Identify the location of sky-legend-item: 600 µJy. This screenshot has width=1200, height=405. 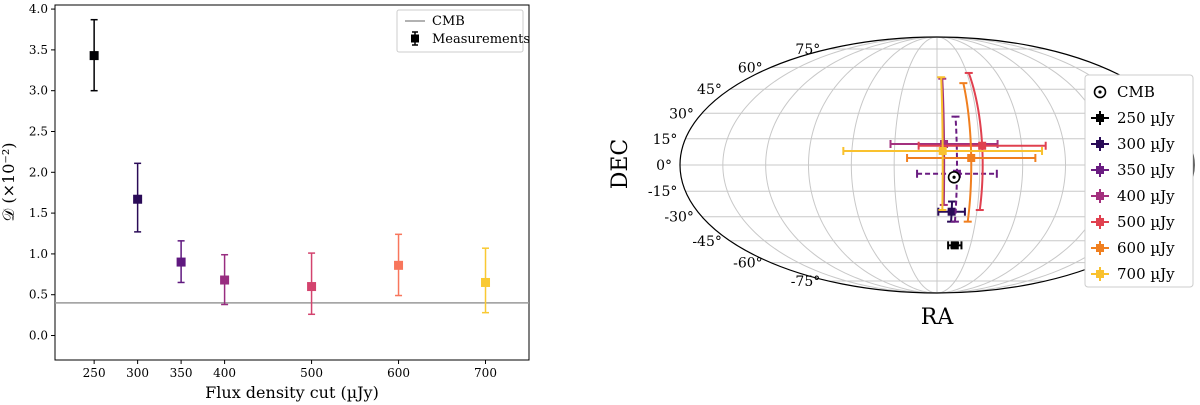
(1133, 248).